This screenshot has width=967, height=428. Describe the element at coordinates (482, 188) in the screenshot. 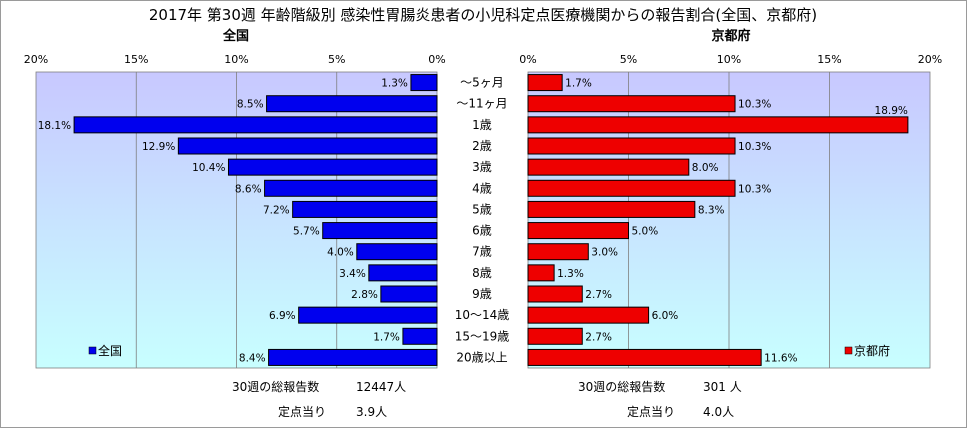

I see `category-label: 4歳` at that location.